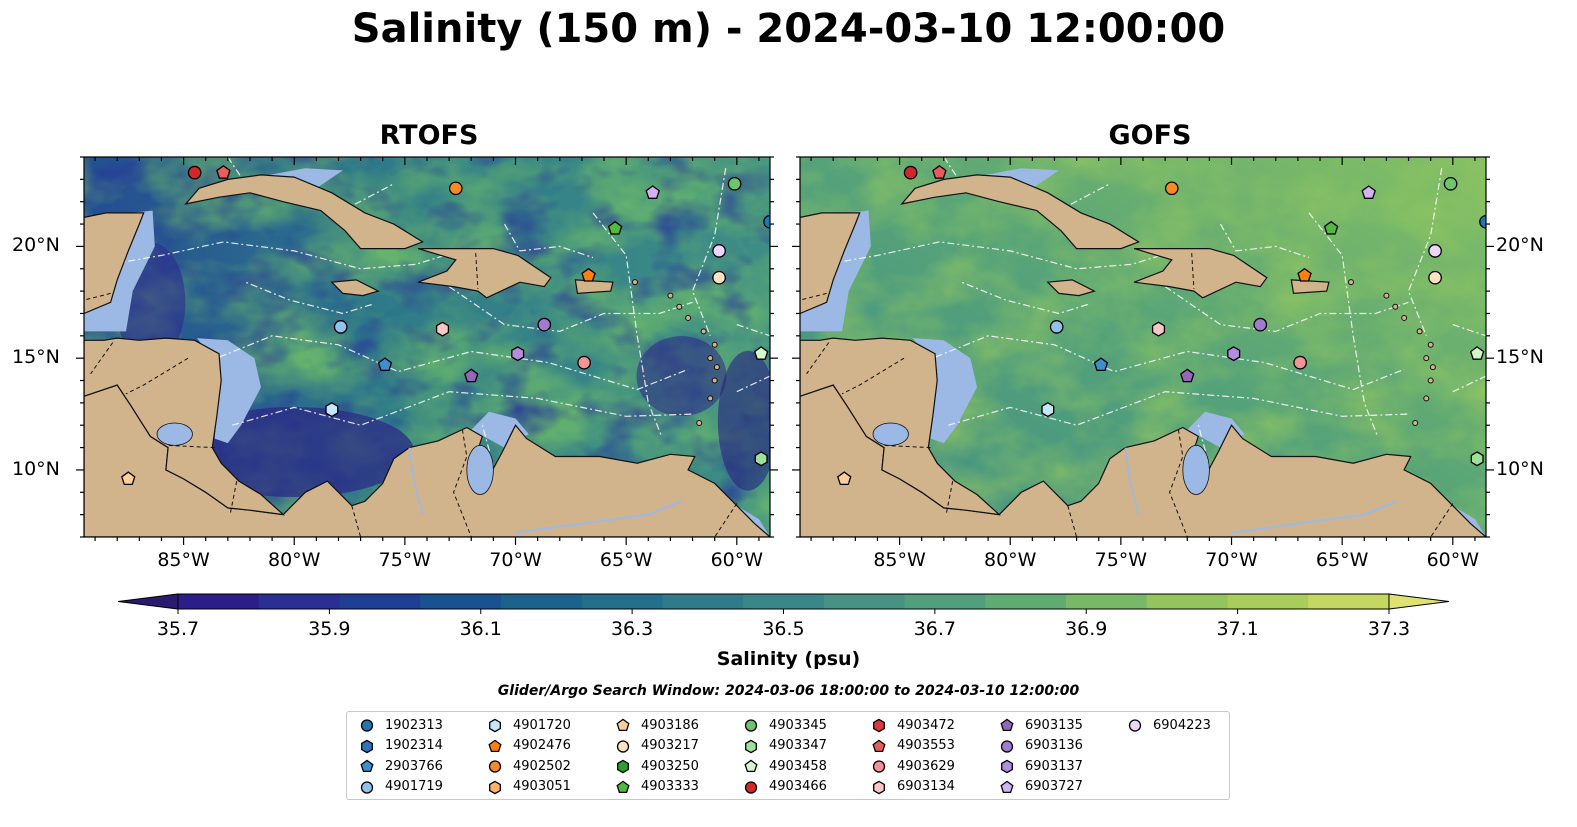 Image resolution: width=1577 pixels, height=827 pixels. I want to click on legend-entry-4902502: 4902502, so click(529, 766).